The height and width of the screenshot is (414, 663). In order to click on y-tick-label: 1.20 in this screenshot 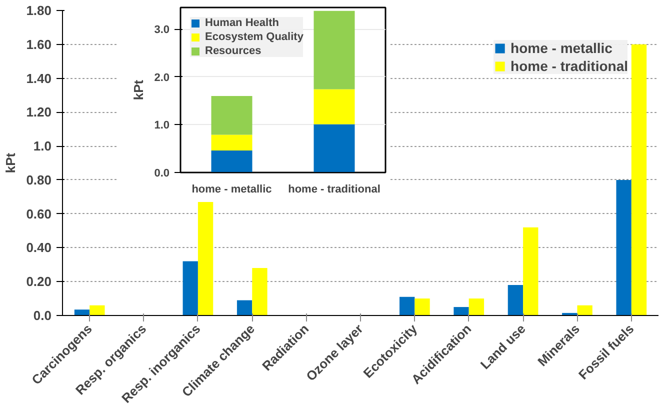, I will do `click(39, 112)`.